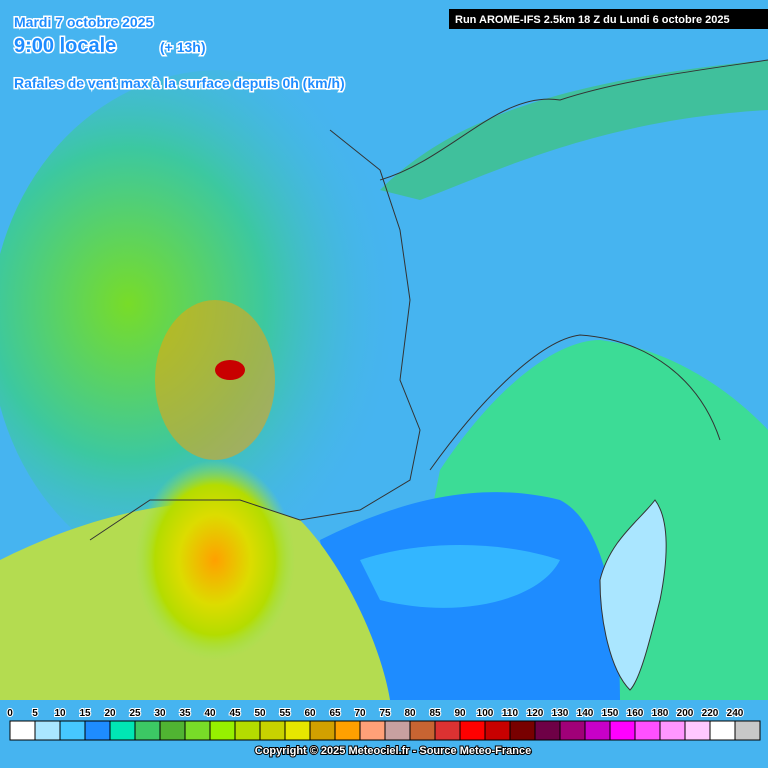 The width and height of the screenshot is (768, 768). Describe the element at coordinates (435, 713) in the screenshot. I see `legend-tick-label: 85` at that location.